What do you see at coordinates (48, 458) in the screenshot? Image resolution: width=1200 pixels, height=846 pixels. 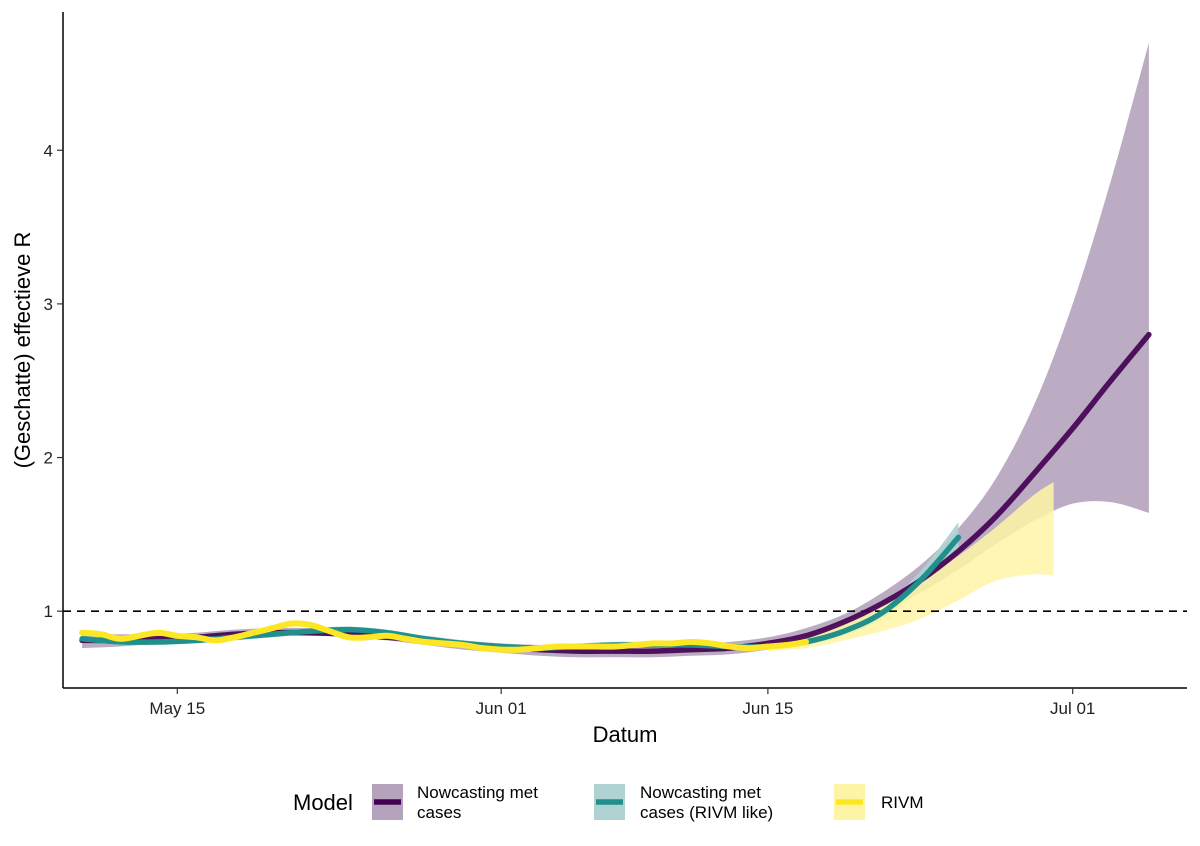 I see `y-tick-label: 2` at bounding box center [48, 458].